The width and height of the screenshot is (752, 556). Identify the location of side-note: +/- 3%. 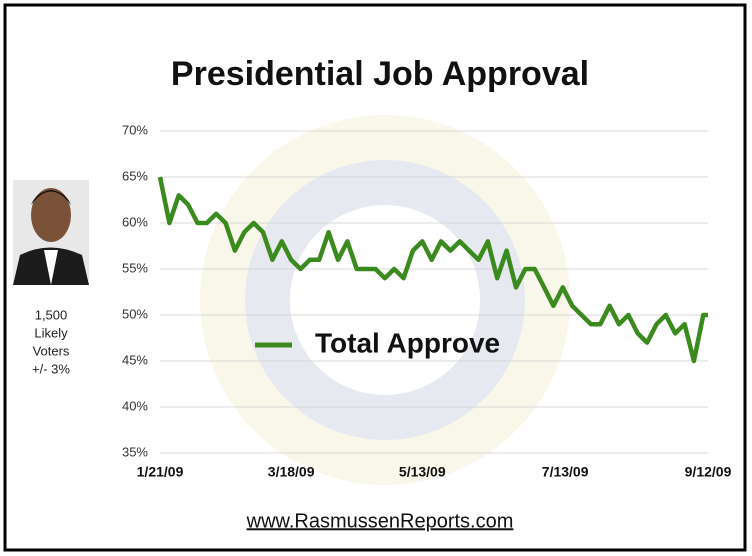
(51, 368).